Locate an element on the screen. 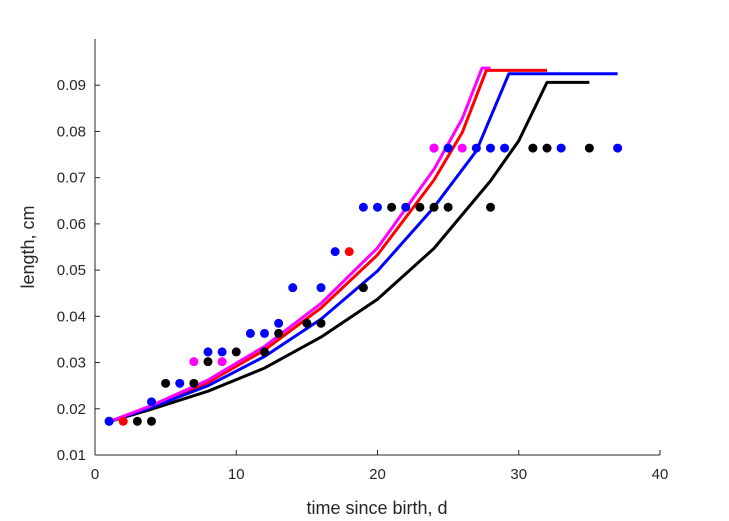 This screenshot has height=521, width=729. x-axis-label: time since birth, d is located at coordinates (376, 508).